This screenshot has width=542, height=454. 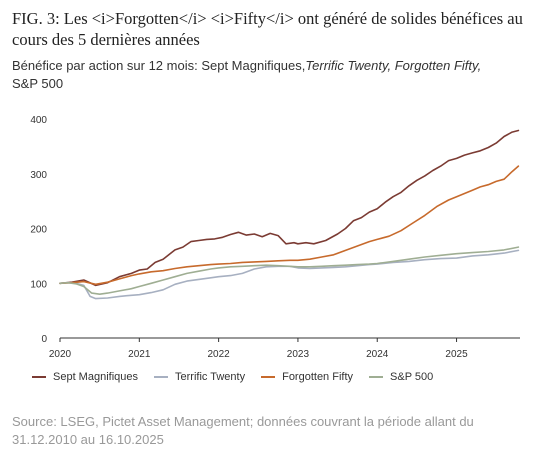 What do you see at coordinates (218, 354) in the screenshot?
I see `x-tick-label: 2022` at bounding box center [218, 354].